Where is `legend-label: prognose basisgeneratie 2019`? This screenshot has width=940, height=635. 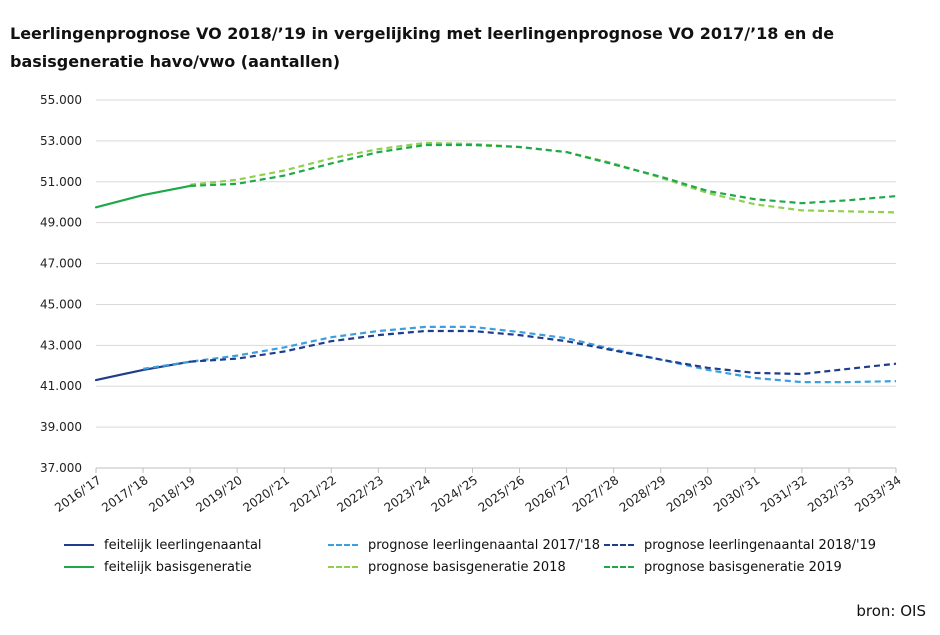 legend-label: prognose basisgeneratie 2019 is located at coordinates (743, 567).